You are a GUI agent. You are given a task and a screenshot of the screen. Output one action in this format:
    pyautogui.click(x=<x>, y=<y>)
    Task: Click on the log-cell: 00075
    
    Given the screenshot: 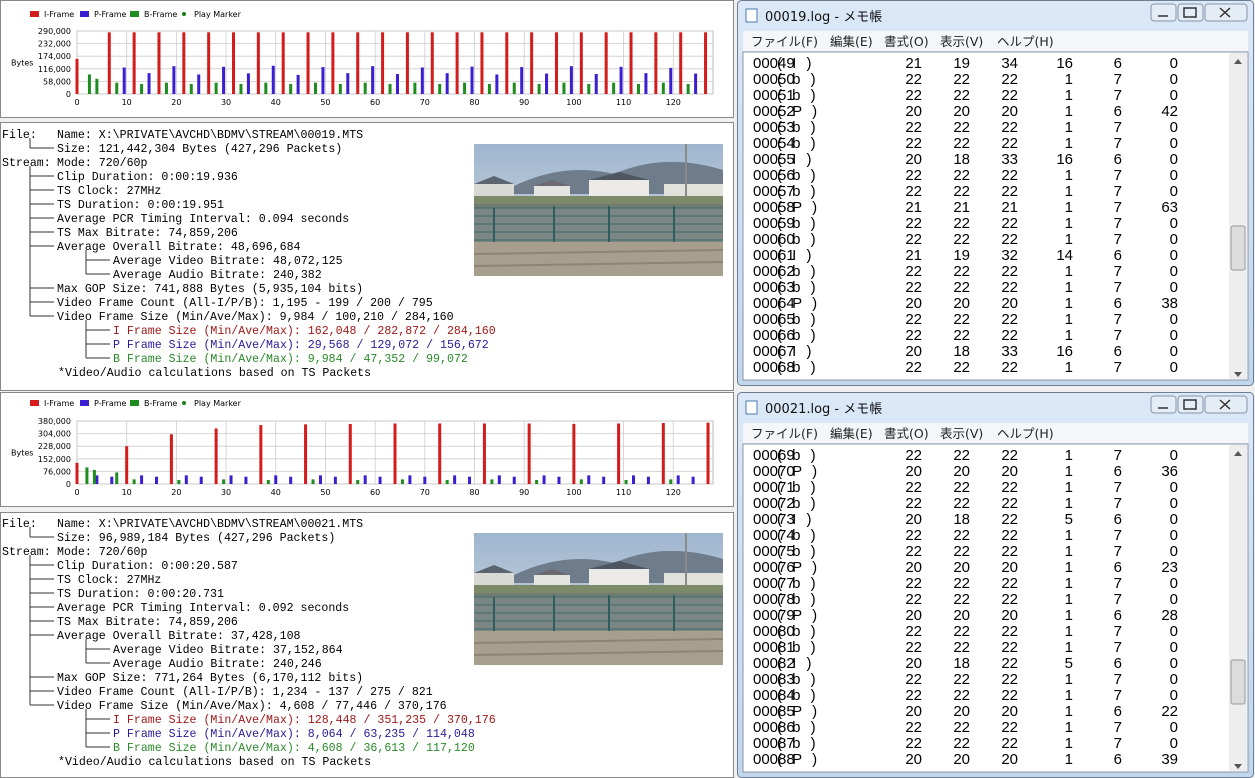 What is the action you would take?
    pyautogui.click(x=774, y=551)
    